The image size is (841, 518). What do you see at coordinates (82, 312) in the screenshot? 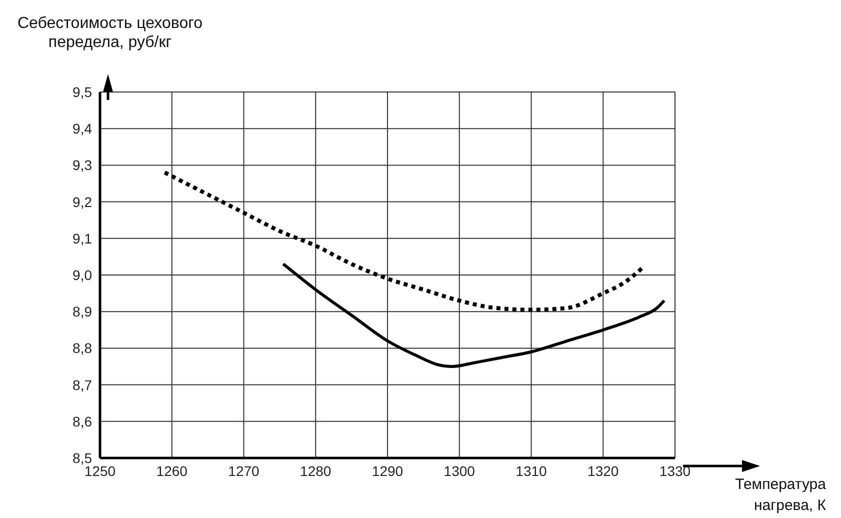
I see `y-tick-label: 8,9` at bounding box center [82, 312].